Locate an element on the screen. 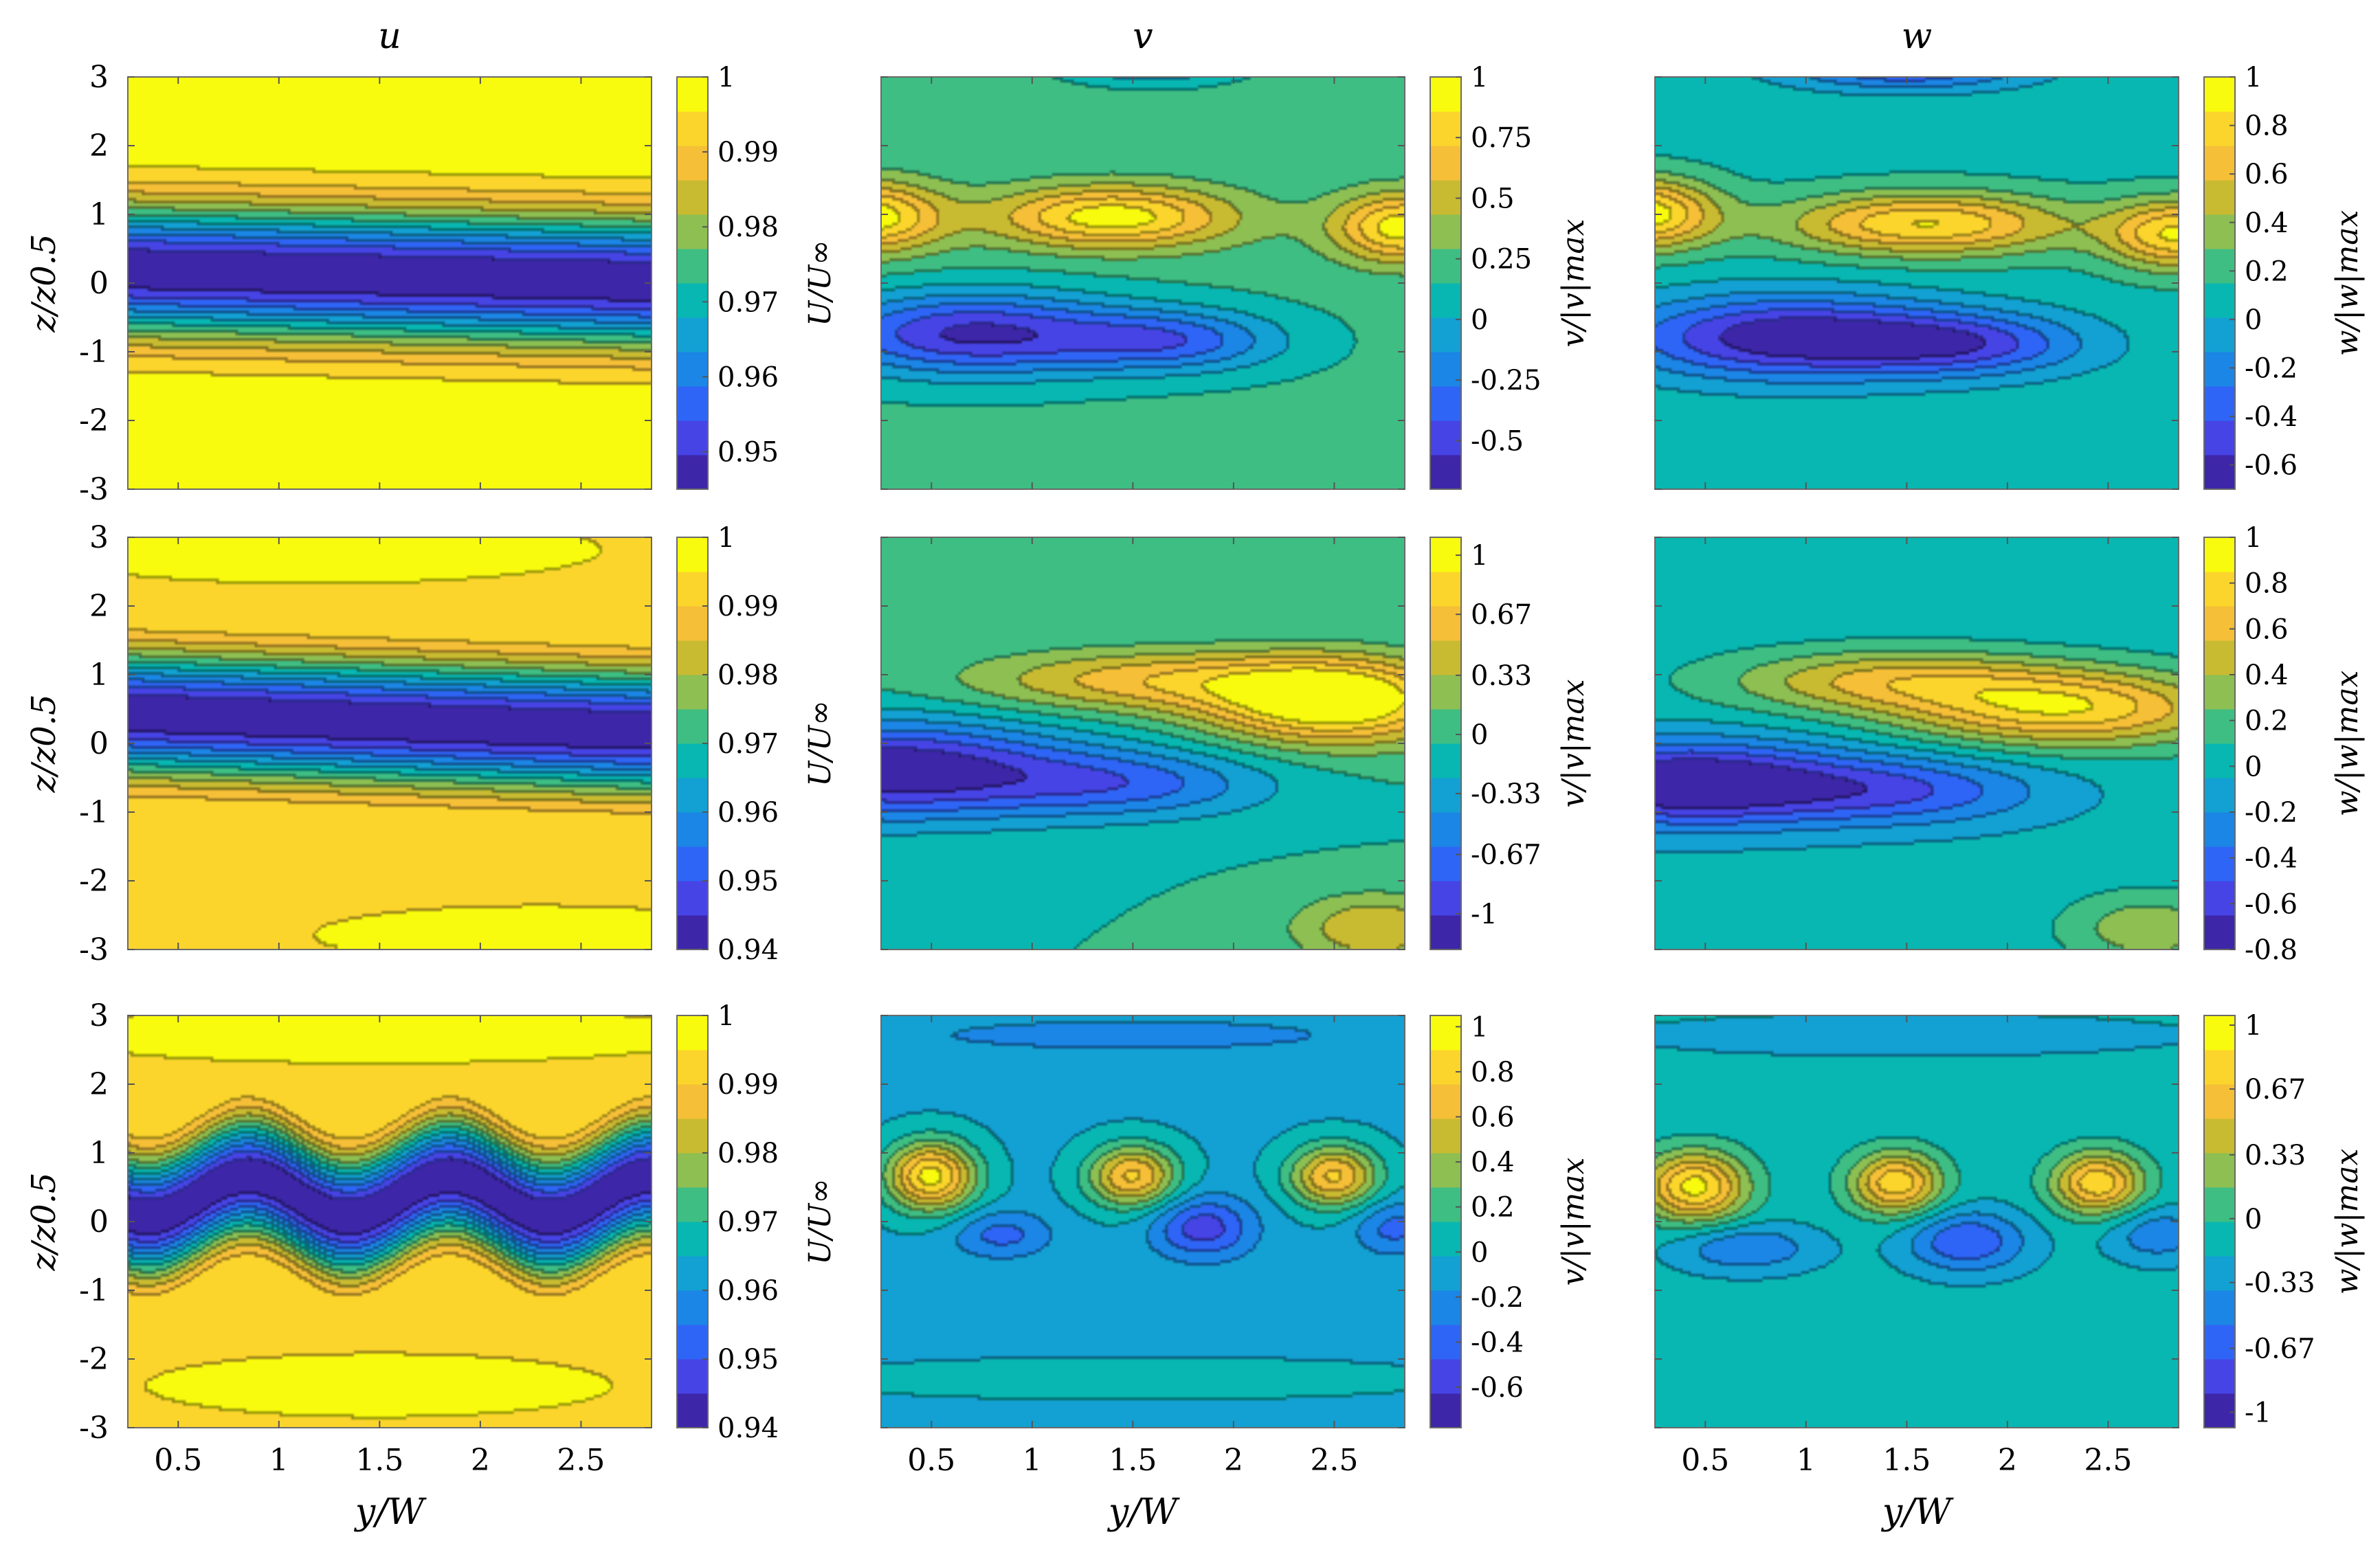 Image resolution: width=2380 pixels, height=1550 pixels. colorbar-tick-label: -1 is located at coordinates (2258, 1412).